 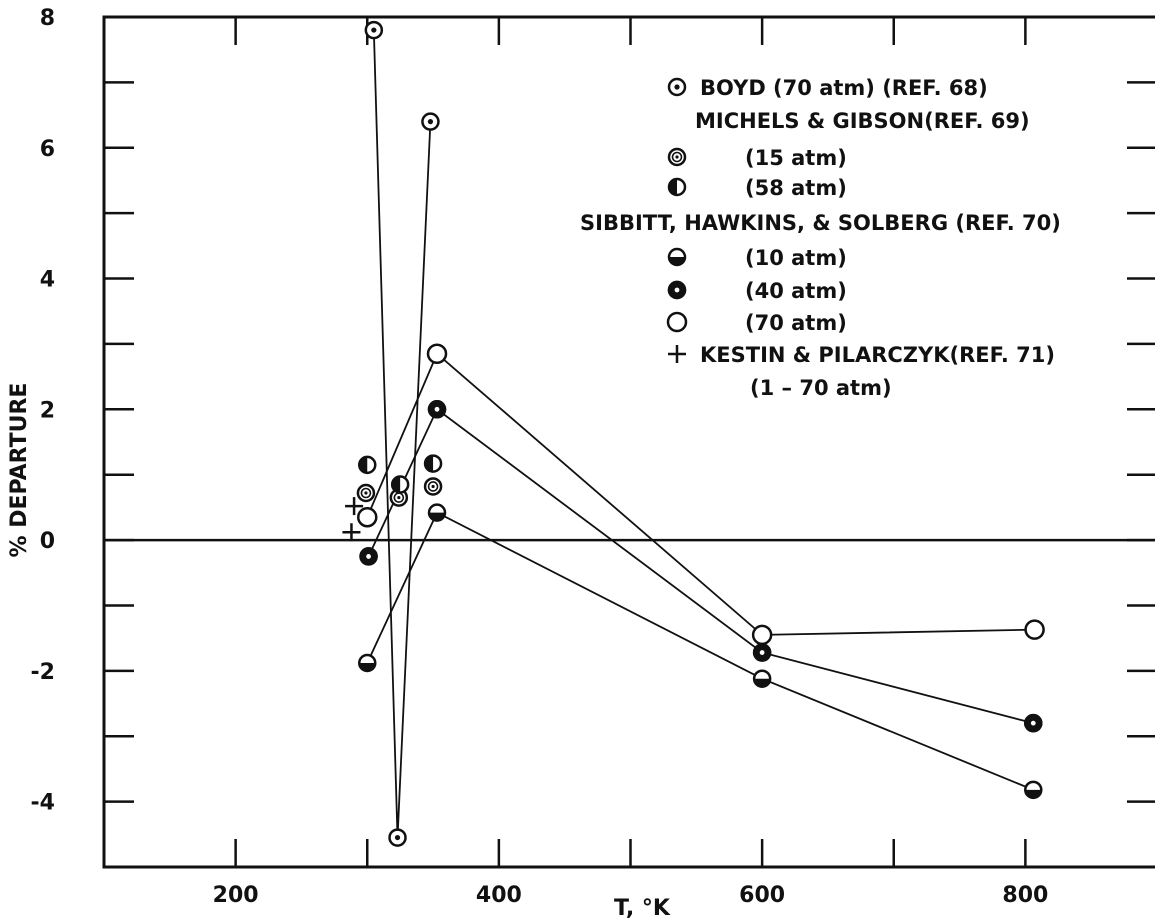 What do you see at coordinates (796, 258) in the screenshot?
I see `legend-entry-5: (10 atm)` at bounding box center [796, 258].